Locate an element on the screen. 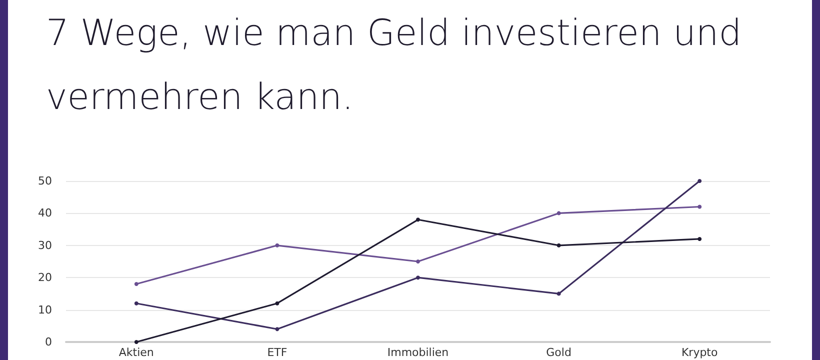 The height and width of the screenshot is (360, 820). y-tick-label: 50 is located at coordinates (45, 181).